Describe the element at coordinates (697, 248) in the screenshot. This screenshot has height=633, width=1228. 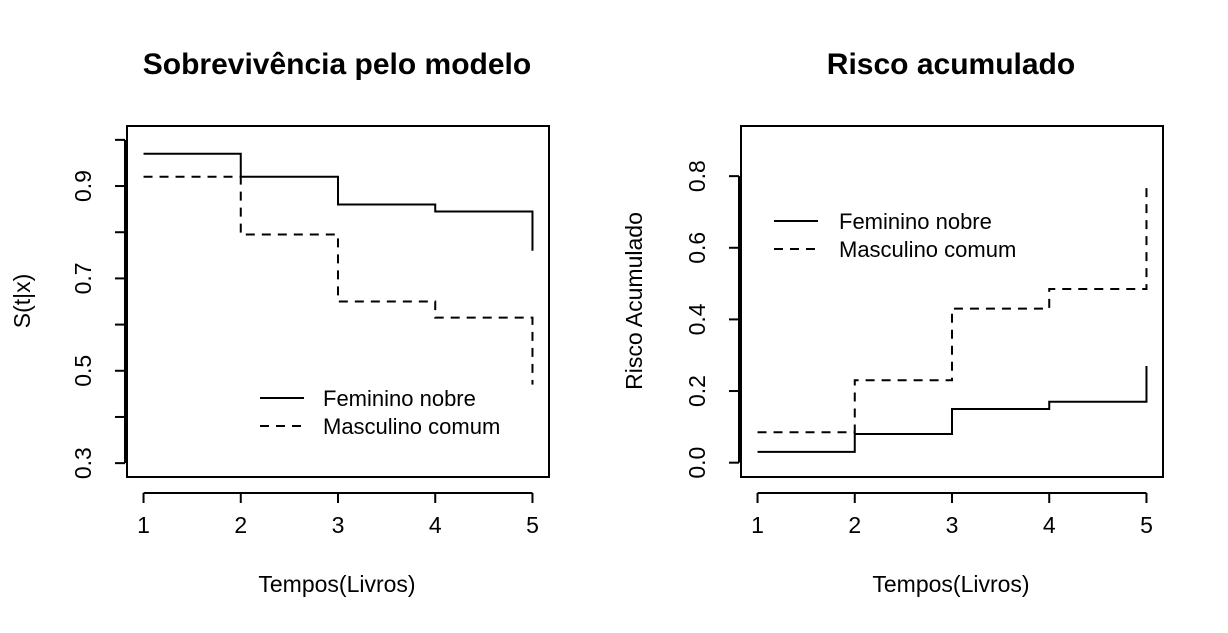
I see `y-tick-label: 0.6` at that location.